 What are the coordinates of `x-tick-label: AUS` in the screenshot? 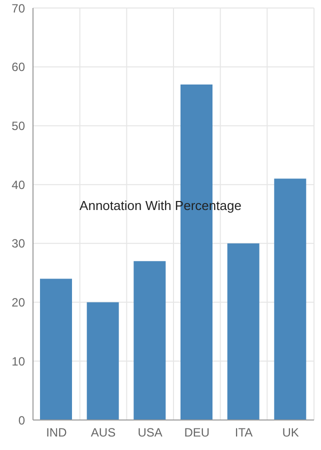 It's located at (103, 433).